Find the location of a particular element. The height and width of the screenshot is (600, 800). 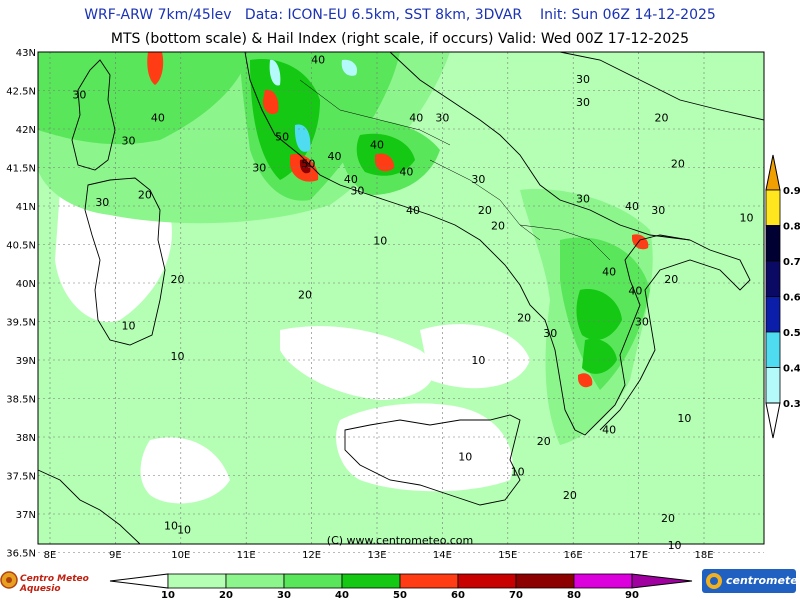

lat-label: 39N is located at coordinates (26, 361).